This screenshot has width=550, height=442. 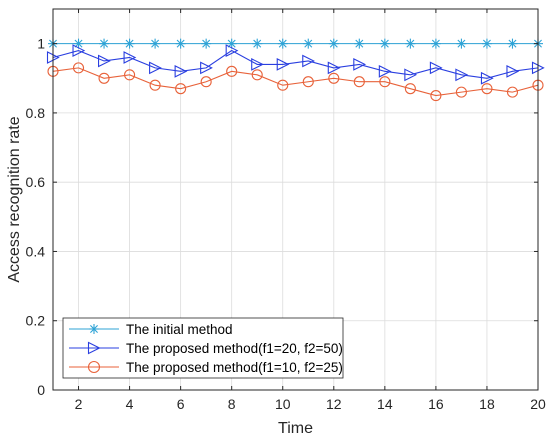 I want to click on x-tick-label: 8, so click(x=232, y=404).